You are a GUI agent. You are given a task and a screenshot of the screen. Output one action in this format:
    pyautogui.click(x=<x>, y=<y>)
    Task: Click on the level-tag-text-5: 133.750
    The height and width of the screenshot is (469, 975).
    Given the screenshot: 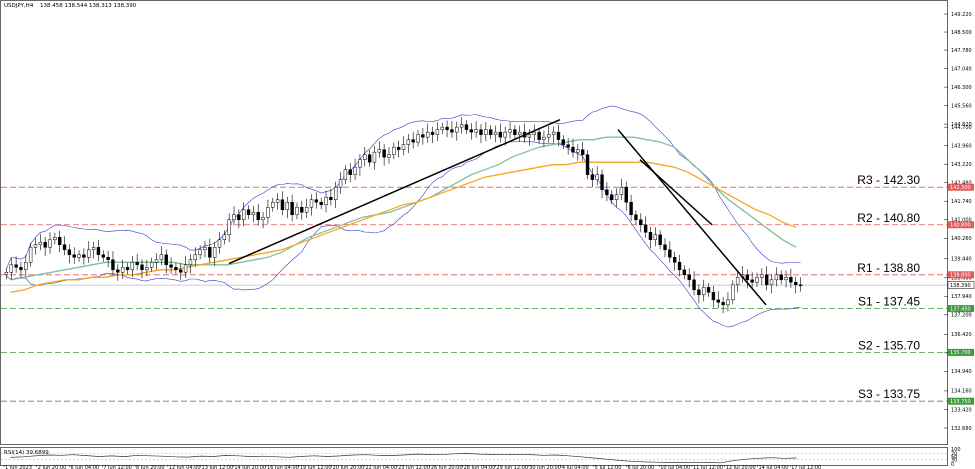 What is the action you would take?
    pyautogui.click(x=960, y=402)
    